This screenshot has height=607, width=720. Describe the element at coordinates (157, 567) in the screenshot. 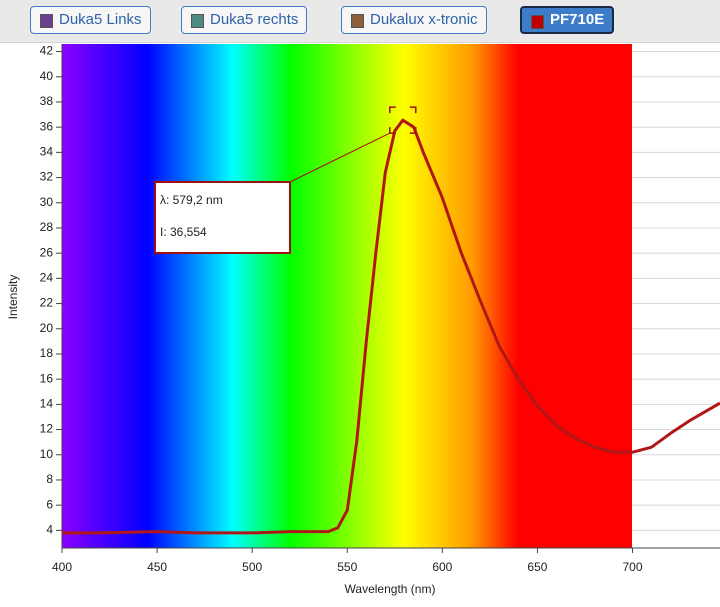

I see `x-tick-label: 450` at that location.